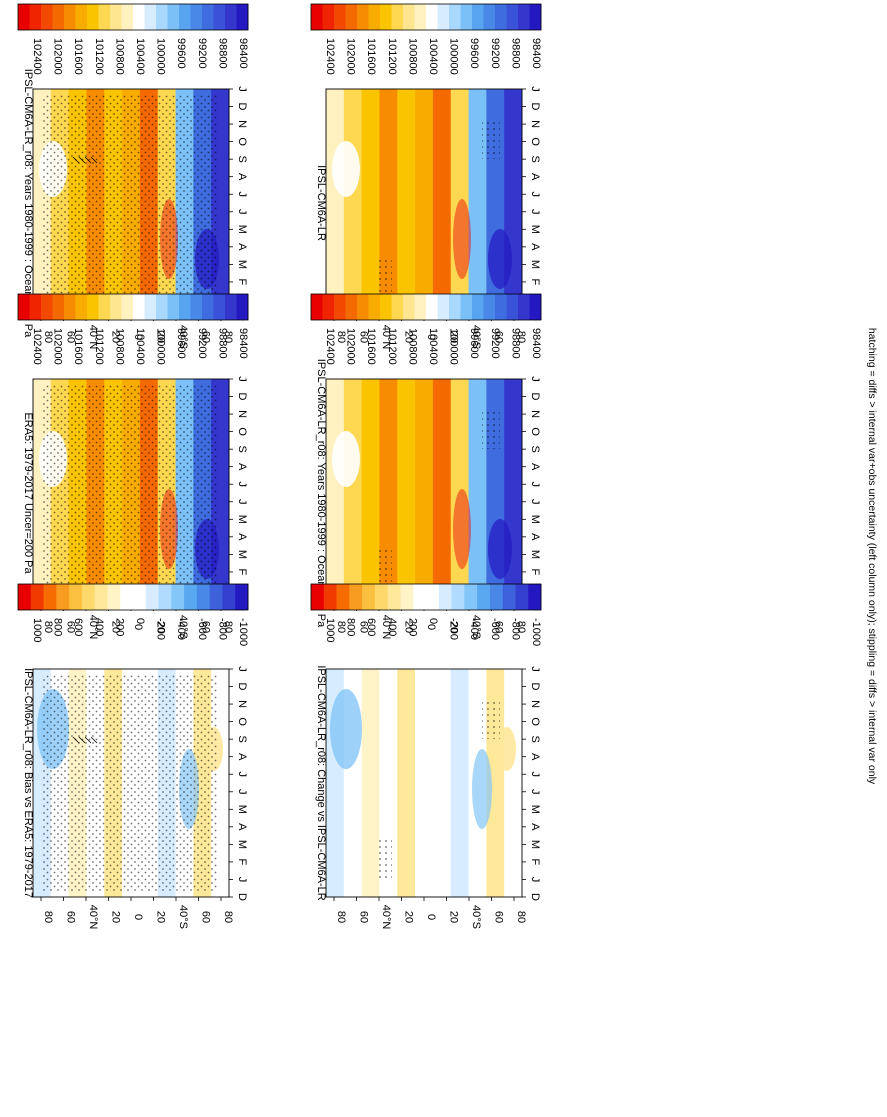 The width and height of the screenshot is (887, 1117). Describe the element at coordinates (351, 627) in the screenshot. I see `colorbar-tick-label: 800` at that location.